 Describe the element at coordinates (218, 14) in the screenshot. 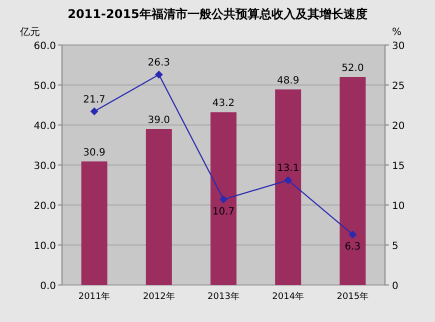

I see `chart-title: 2011-2015年福清市一般公共预算总收入及其增长速度` at that location.